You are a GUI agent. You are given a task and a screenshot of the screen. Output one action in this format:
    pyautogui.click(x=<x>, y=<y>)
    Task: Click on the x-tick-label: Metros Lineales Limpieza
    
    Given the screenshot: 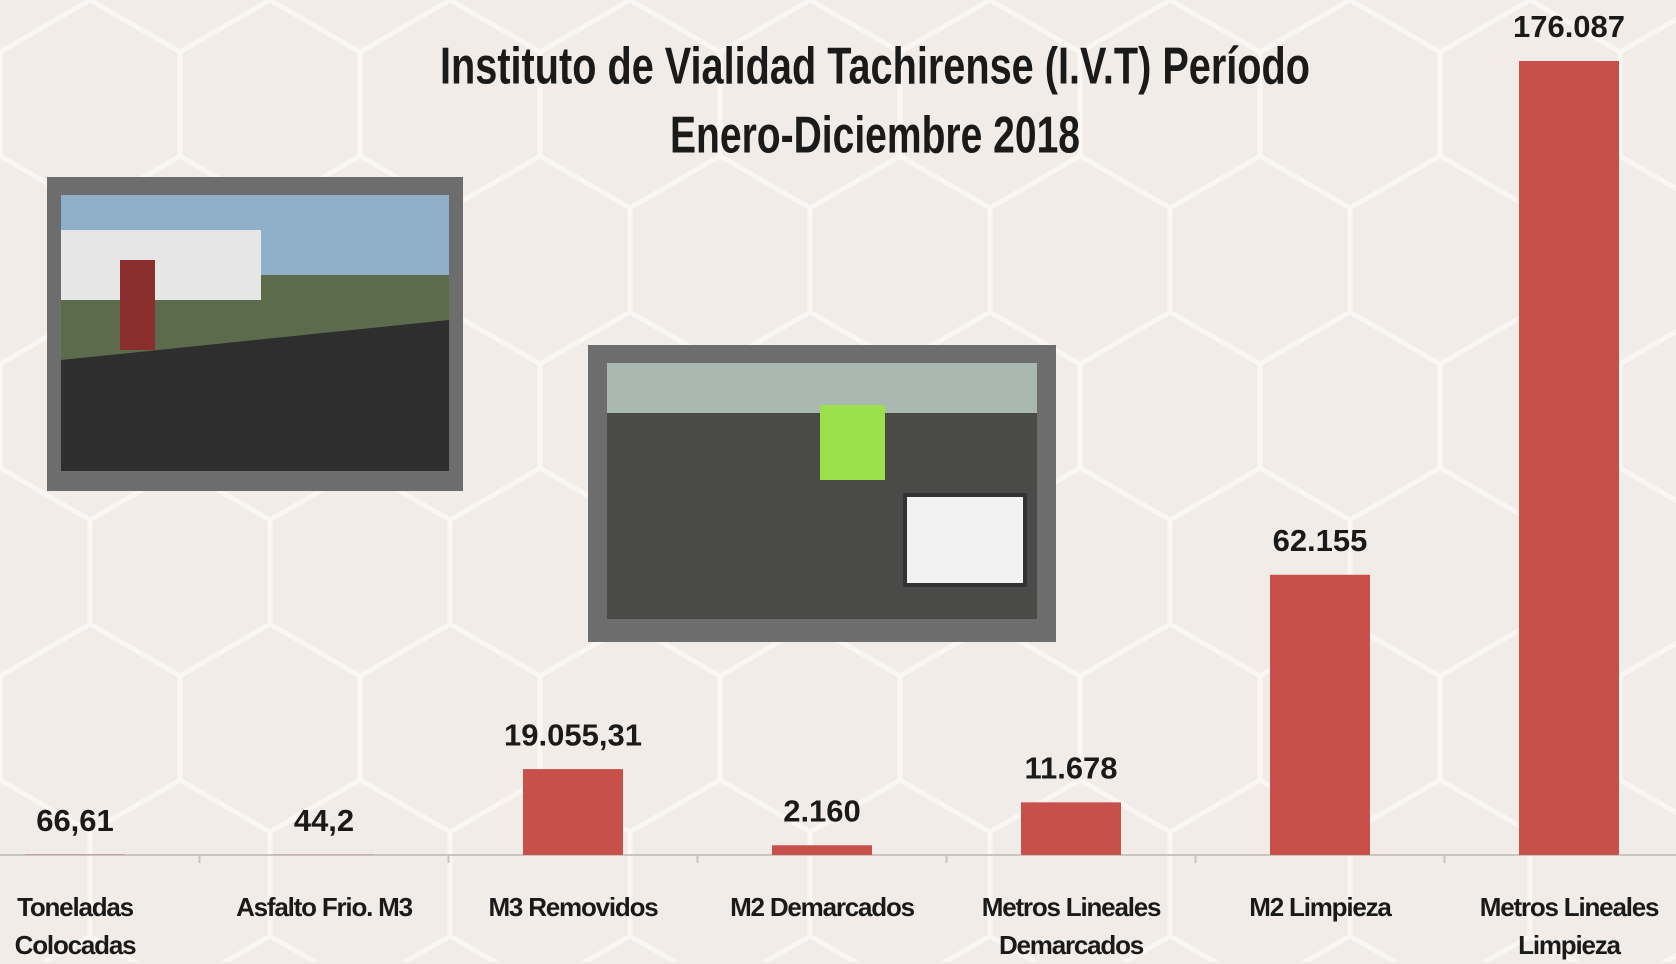 What is the action you would take?
    pyautogui.click(x=1562, y=926)
    